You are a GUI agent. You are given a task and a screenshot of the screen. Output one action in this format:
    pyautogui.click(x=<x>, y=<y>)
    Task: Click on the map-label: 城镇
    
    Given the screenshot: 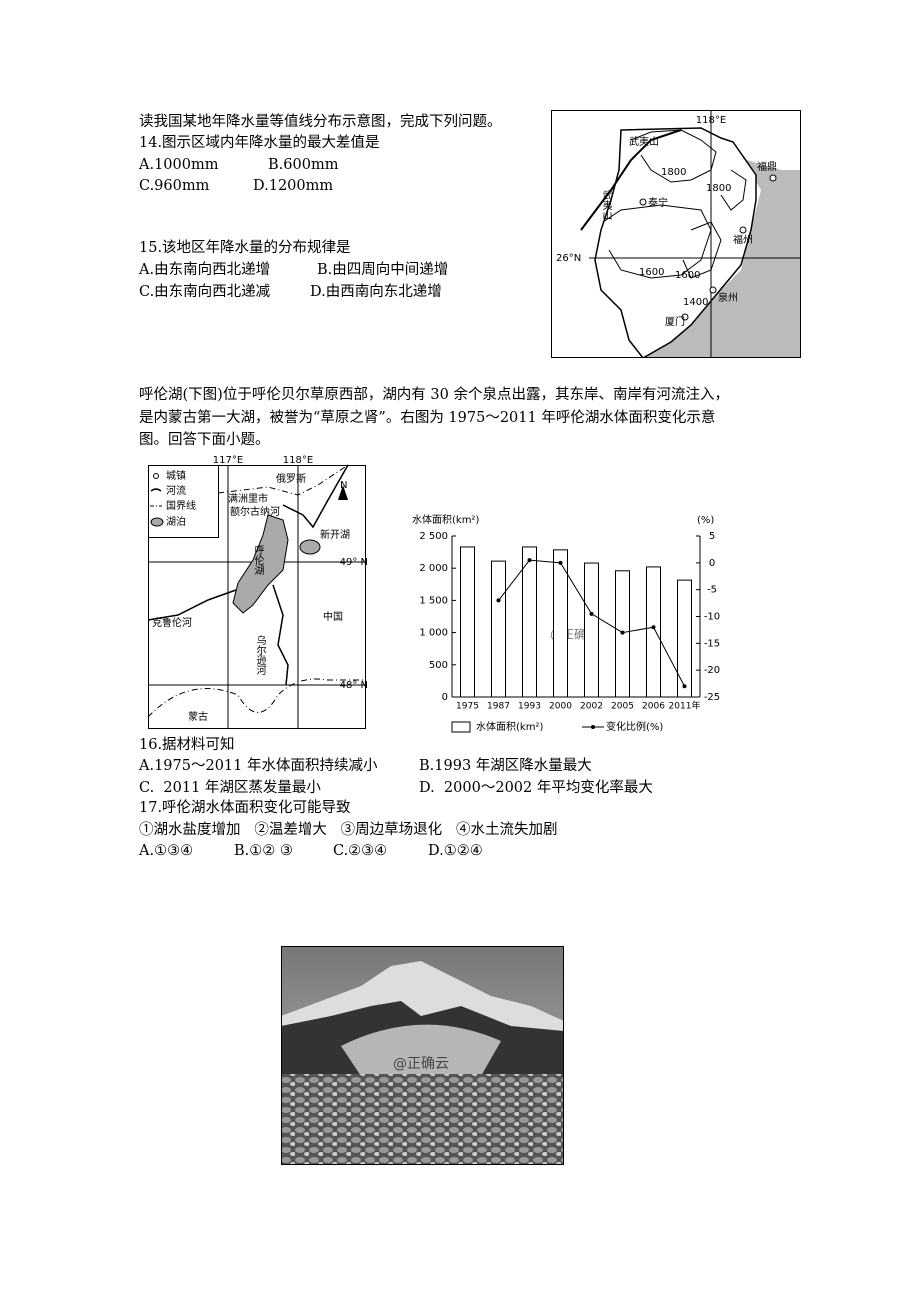 What is the action you would take?
    pyautogui.click(x=176, y=475)
    